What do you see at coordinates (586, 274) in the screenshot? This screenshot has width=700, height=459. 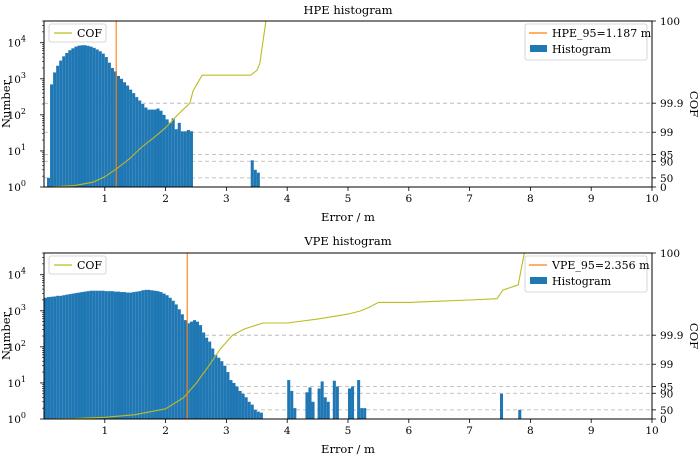 I see `vpe-legend-right-box` at bounding box center [586, 274].